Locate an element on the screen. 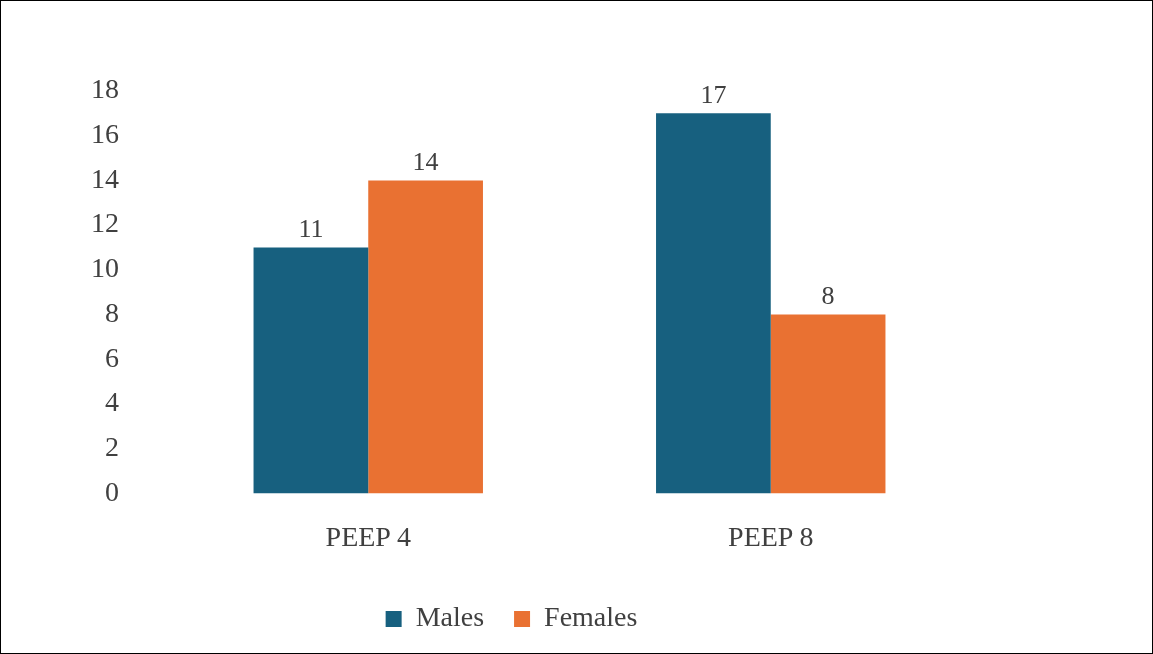 The image size is (1153, 654). data-label: 14 is located at coordinates (425, 162).